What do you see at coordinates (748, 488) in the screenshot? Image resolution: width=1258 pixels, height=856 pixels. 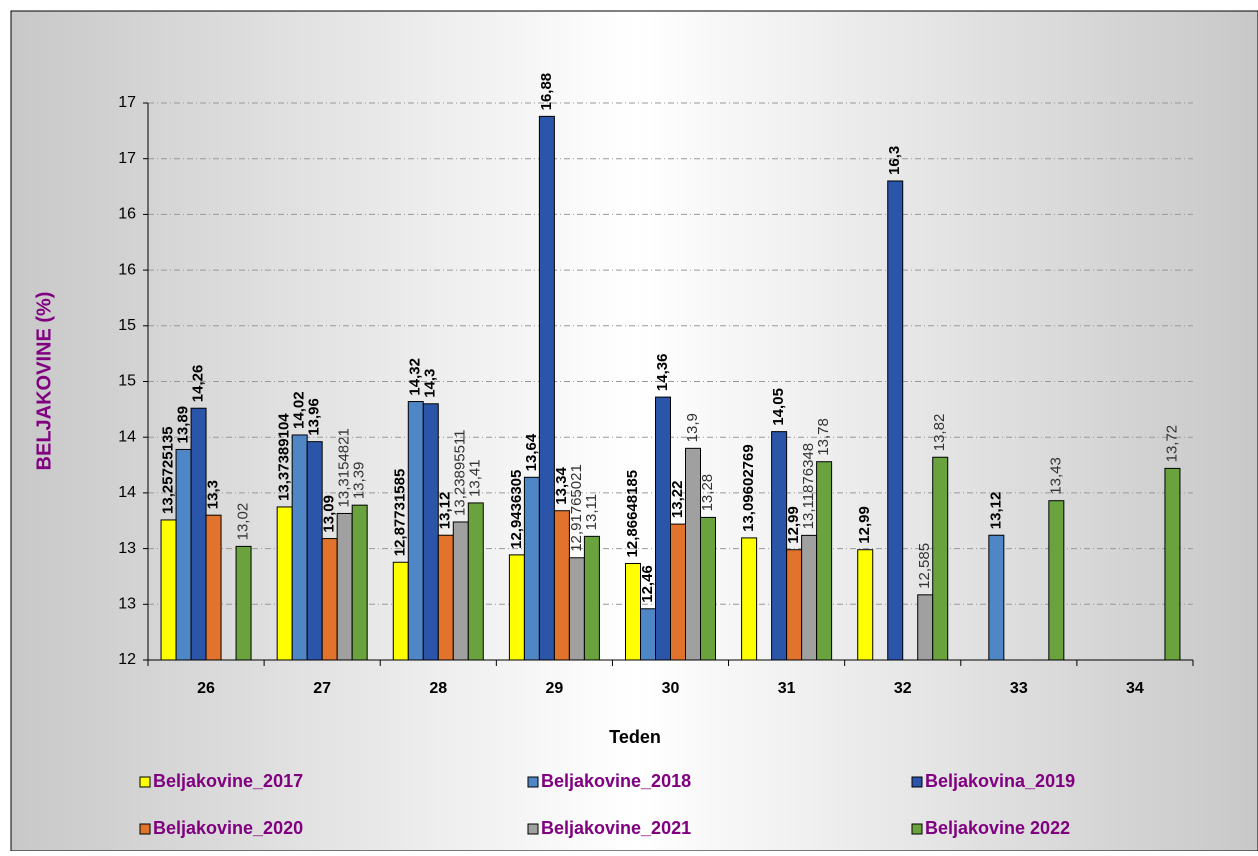 I see `data-label: 13,09602769` at bounding box center [748, 488].